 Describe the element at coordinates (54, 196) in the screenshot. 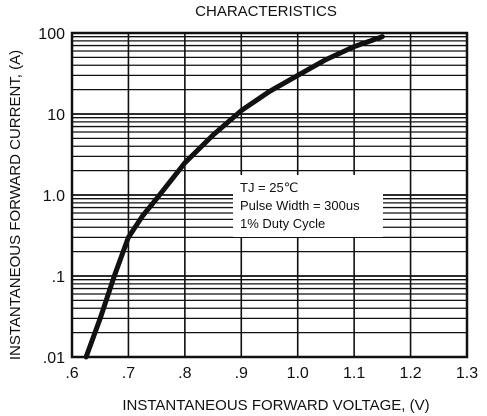

I see `y-tick-label: 1.0` at that location.